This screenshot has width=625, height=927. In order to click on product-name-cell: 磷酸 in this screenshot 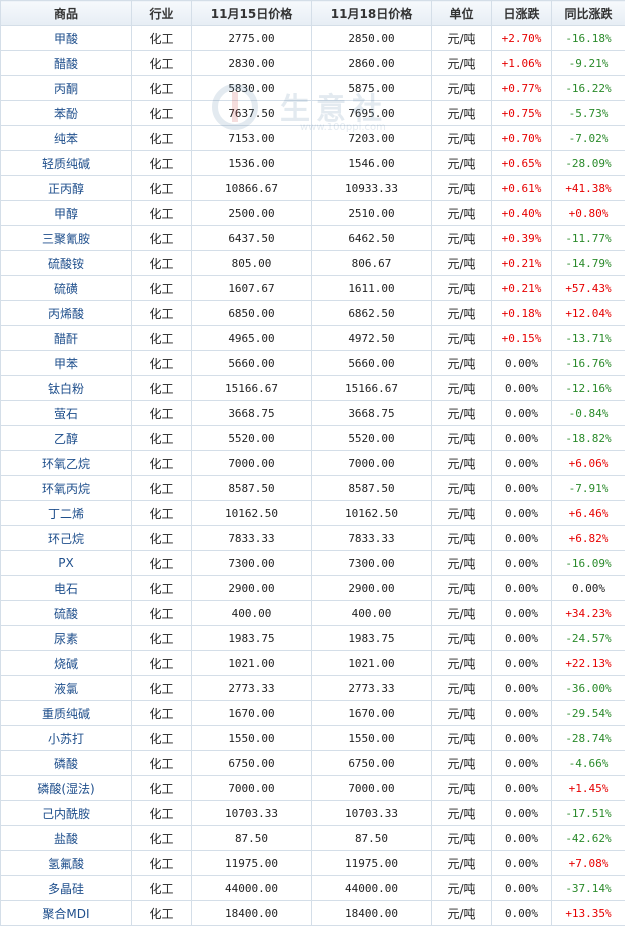, I will do `click(66, 763)`.